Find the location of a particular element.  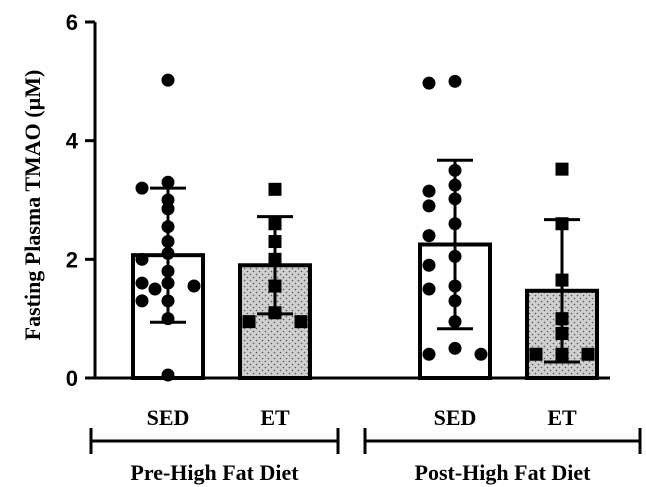

y-tick-label: 4 is located at coordinates (72, 141).